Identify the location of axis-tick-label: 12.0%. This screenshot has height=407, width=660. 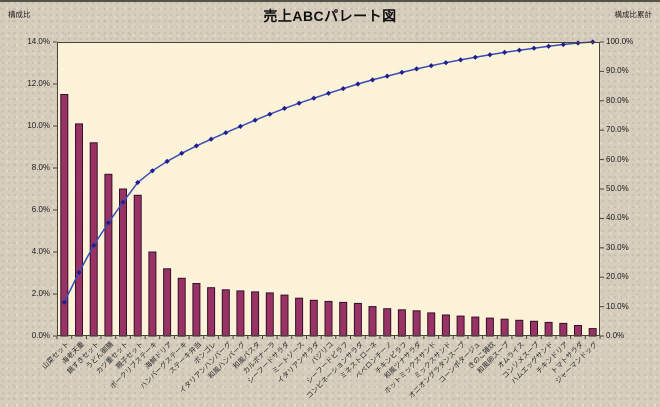
(38, 83).